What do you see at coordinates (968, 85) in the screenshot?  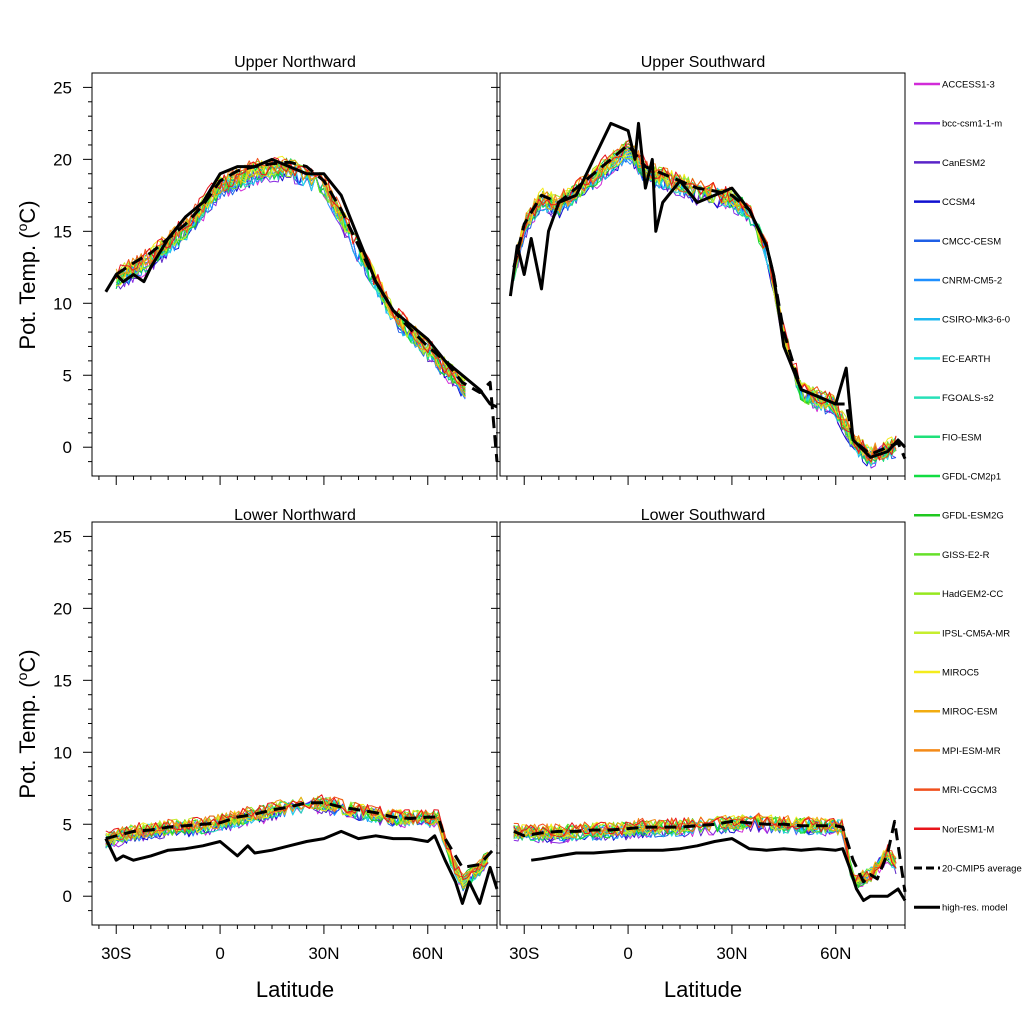 I see `legend-label: ACCESS1-3` at bounding box center [968, 85].